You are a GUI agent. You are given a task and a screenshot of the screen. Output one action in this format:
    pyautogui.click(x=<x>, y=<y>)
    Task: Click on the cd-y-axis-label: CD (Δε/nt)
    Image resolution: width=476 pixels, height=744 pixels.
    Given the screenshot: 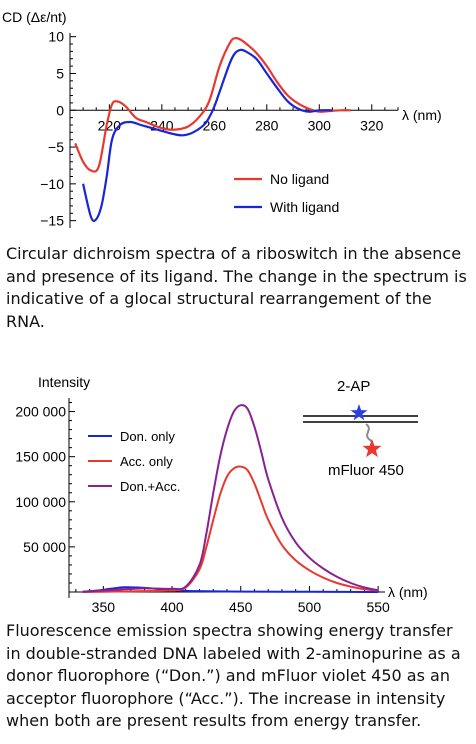 What is the action you would take?
    pyautogui.click(x=34, y=17)
    